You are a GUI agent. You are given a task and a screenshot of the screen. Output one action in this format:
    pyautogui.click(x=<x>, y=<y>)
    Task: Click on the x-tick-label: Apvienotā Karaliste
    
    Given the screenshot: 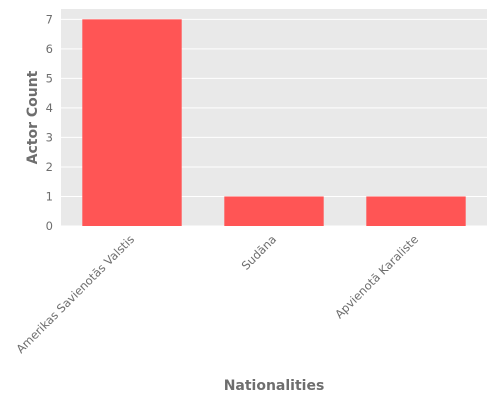 What is the action you would take?
    pyautogui.click(x=376, y=276)
    